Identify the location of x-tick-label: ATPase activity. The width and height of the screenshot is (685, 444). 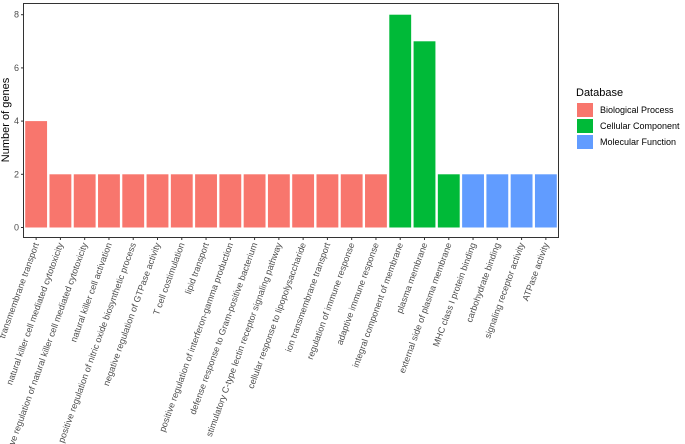
(535, 272).